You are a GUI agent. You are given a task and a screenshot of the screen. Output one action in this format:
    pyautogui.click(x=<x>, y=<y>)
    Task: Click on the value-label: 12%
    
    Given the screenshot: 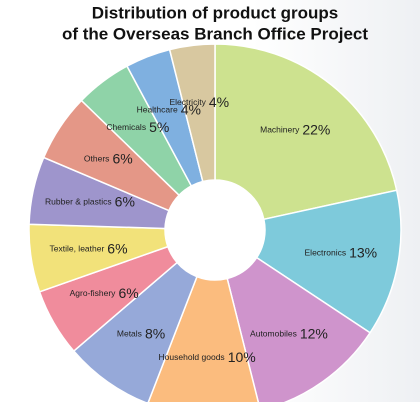 What is the action you would take?
    pyautogui.click(x=314, y=333)
    